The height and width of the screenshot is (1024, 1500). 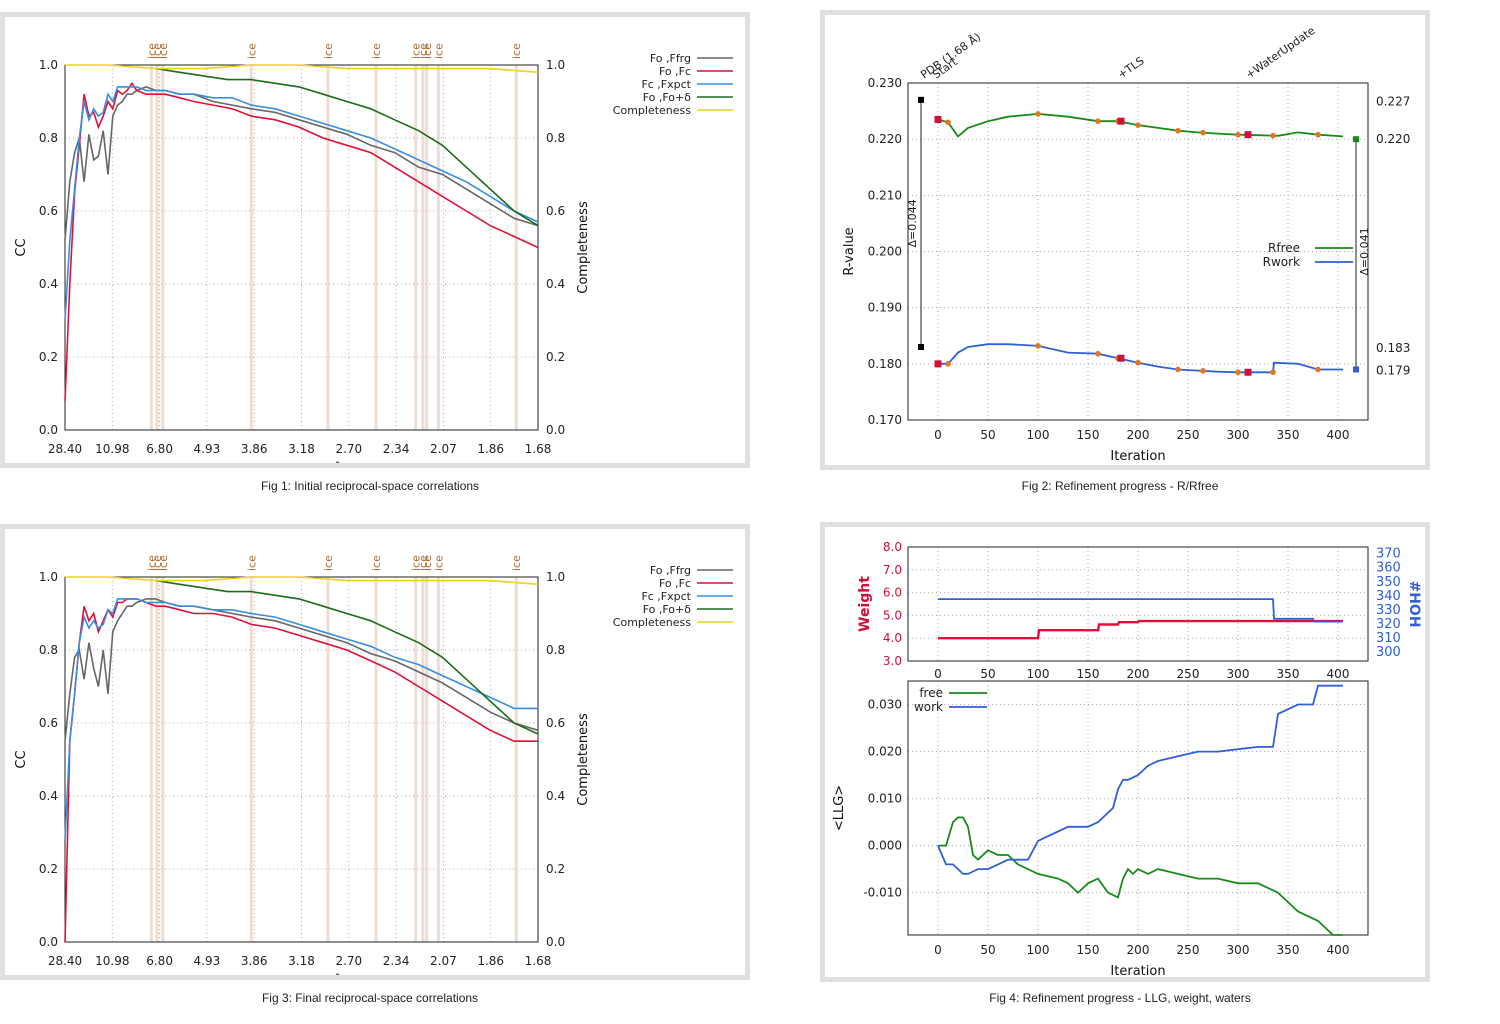 What do you see at coordinates (1284, 248) in the screenshot?
I see `legend-label: Rfree` at bounding box center [1284, 248].